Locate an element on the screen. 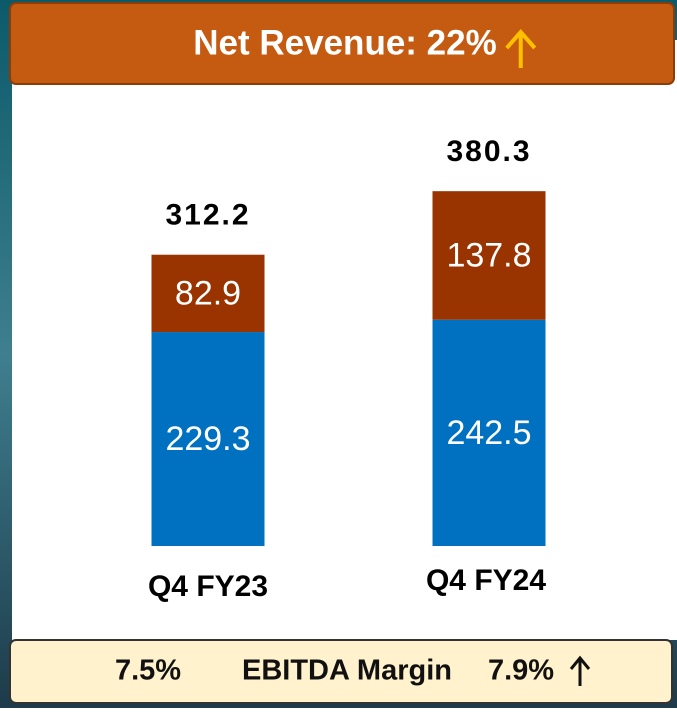  segment-label: 137.8 is located at coordinates (488, 255).